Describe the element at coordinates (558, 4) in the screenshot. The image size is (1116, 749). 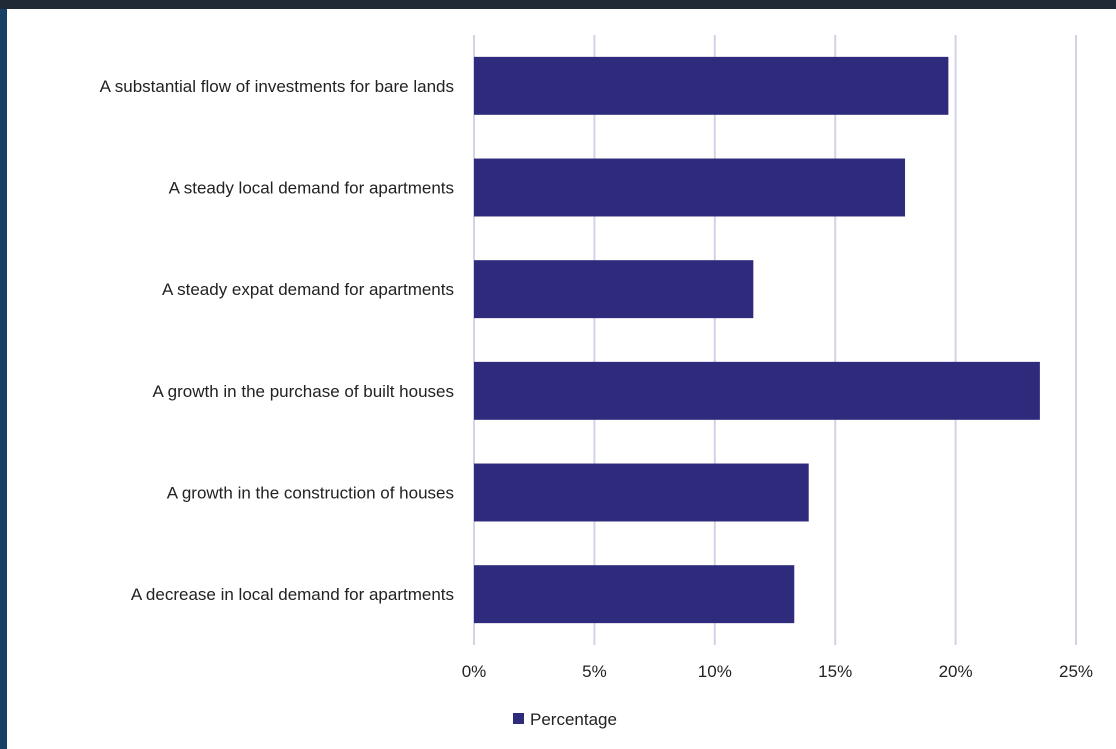
I see `window-top-bar` at that location.